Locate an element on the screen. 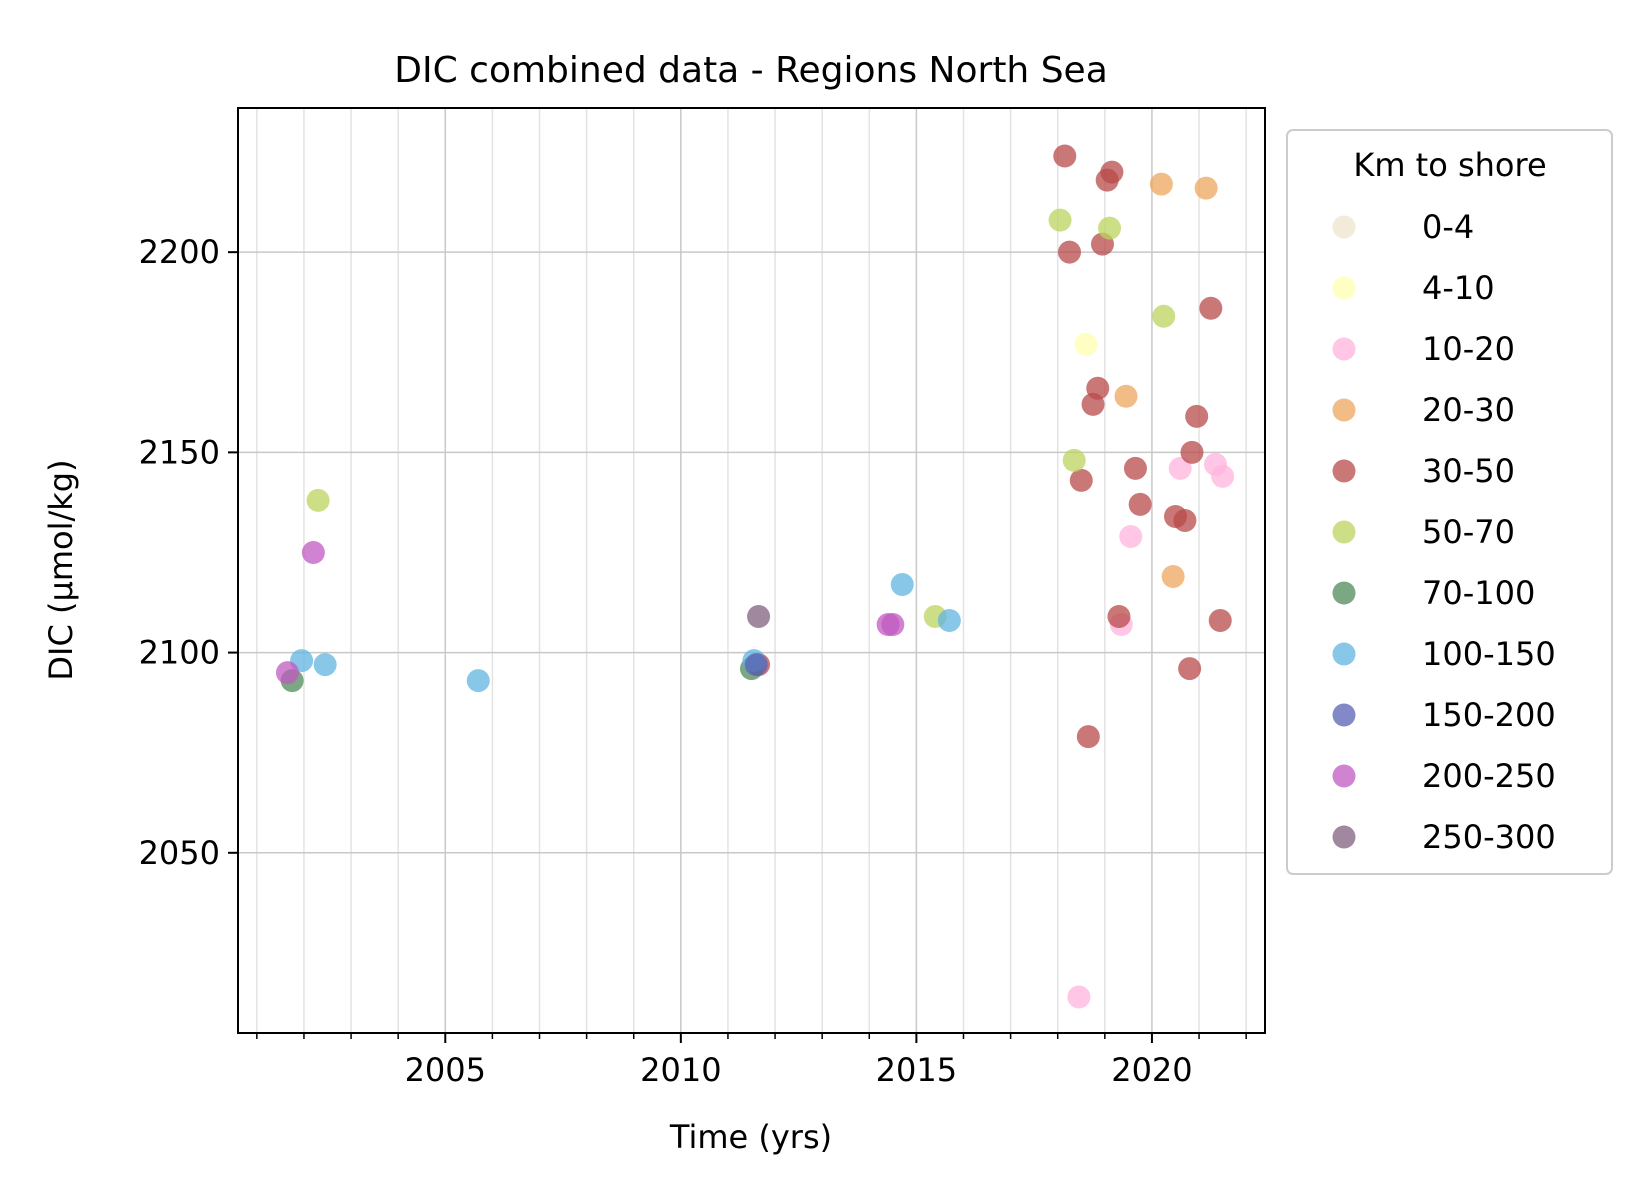 This screenshot has width=1650, height=1200. legend-box is located at coordinates (1449, 502).